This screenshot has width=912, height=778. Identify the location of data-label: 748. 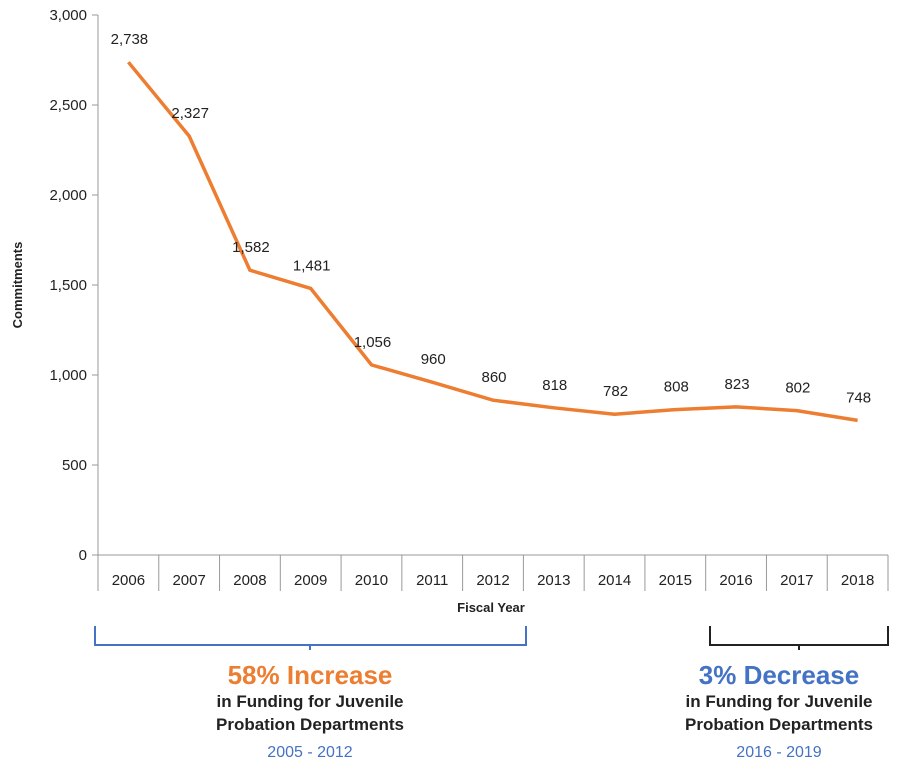
(858, 397).